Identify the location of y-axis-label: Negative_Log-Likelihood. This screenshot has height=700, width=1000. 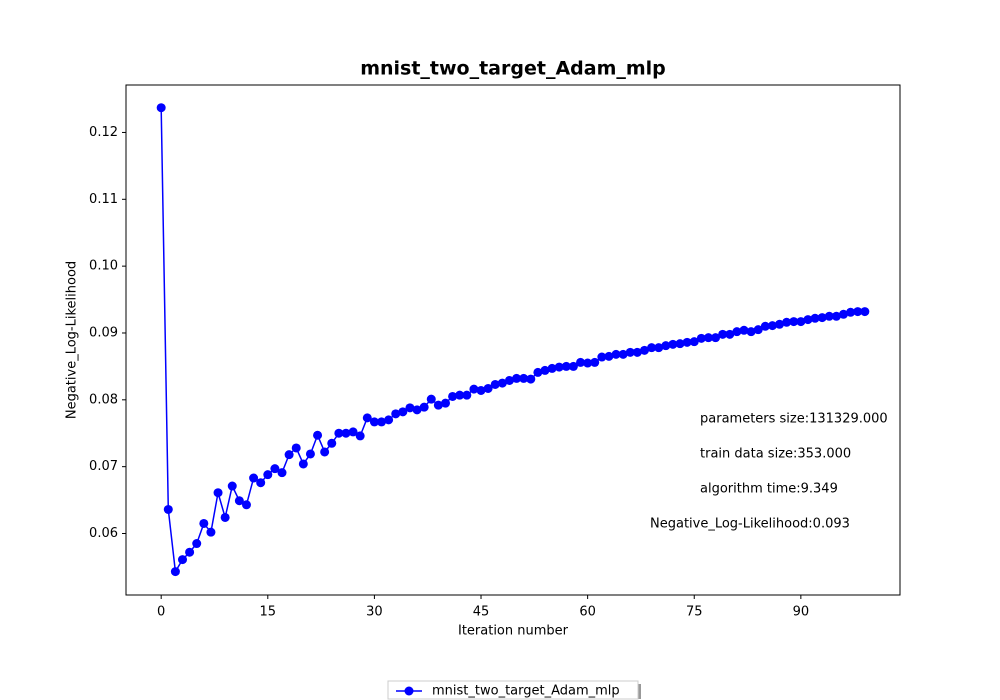
(72, 340).